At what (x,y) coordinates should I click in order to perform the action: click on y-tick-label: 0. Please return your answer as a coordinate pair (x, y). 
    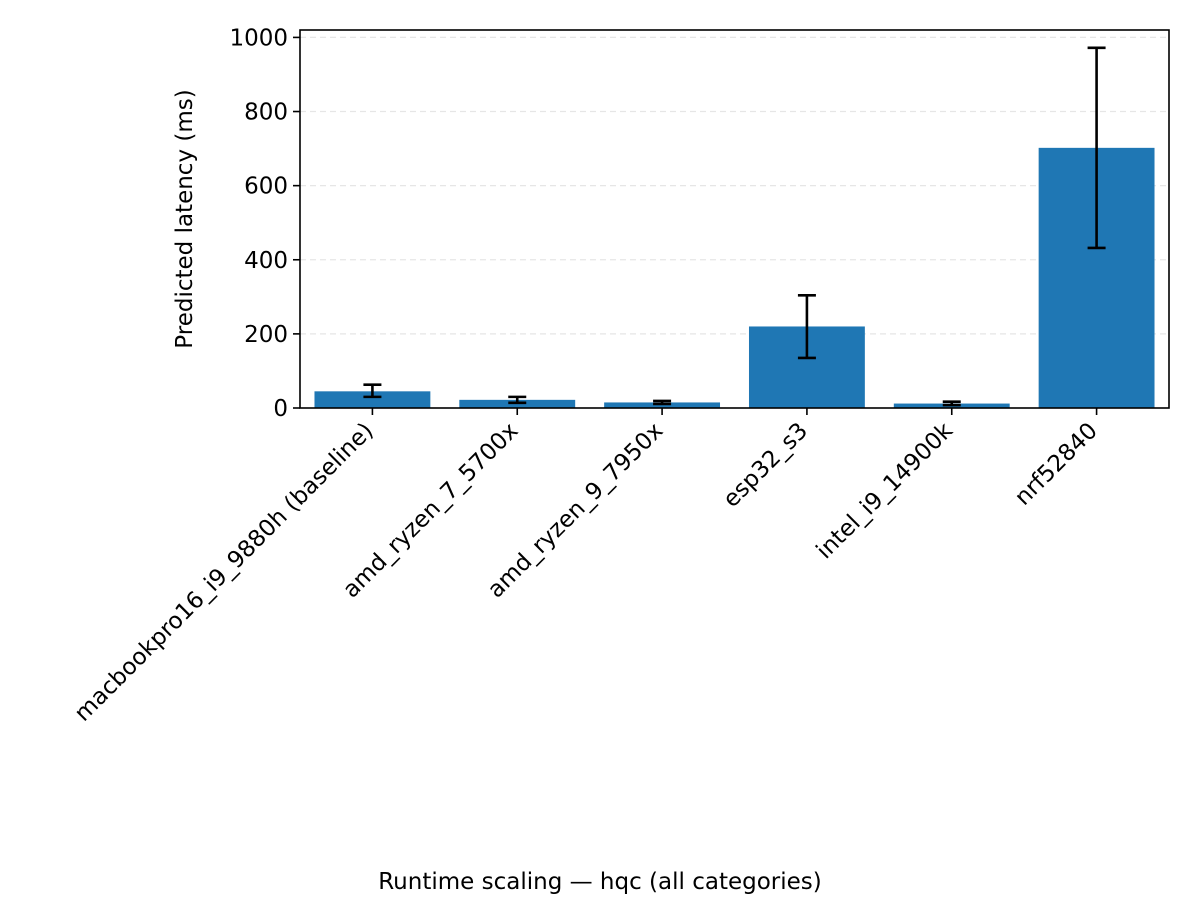
    Looking at the image, I should click on (280, 409).